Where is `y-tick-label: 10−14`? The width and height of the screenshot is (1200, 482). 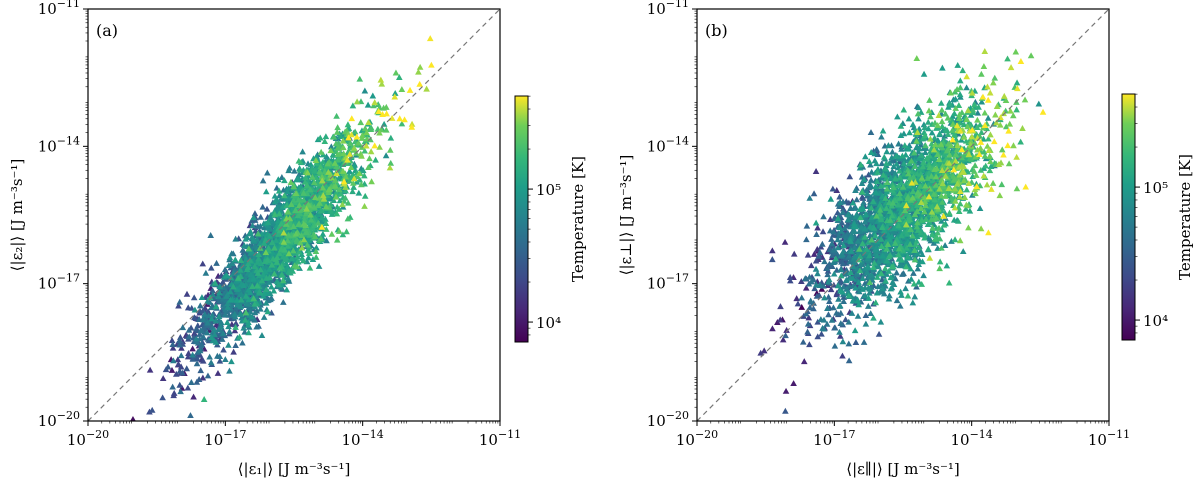
y-tick-label: 10−14 is located at coordinates (59, 144).